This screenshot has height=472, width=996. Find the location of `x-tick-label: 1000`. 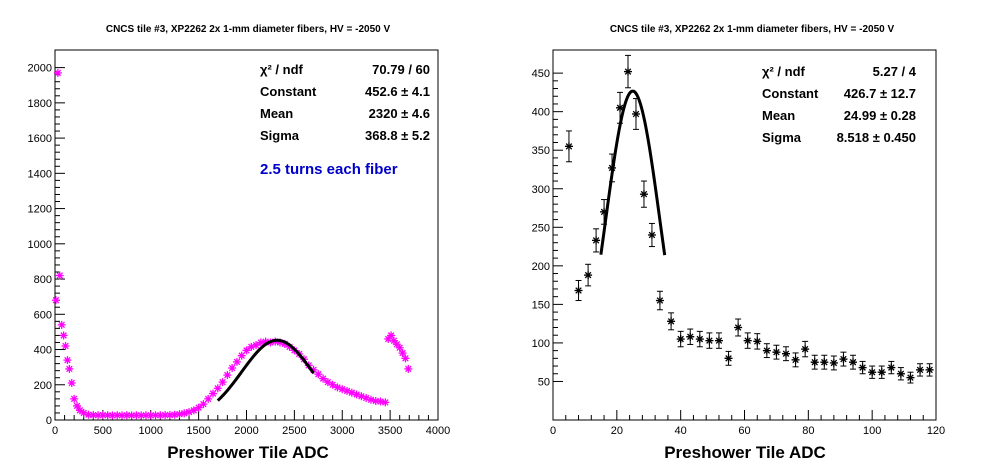

x-tick-label: 1000 is located at coordinates (151, 431).